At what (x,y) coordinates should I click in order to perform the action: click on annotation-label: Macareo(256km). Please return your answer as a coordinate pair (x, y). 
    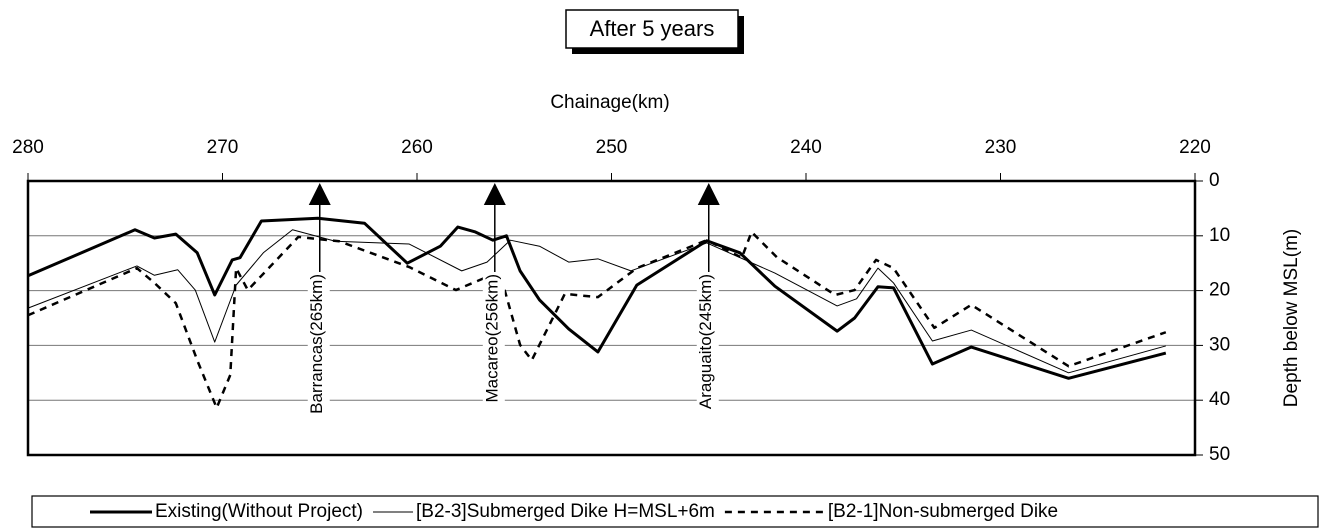
    Looking at the image, I should click on (491, 338).